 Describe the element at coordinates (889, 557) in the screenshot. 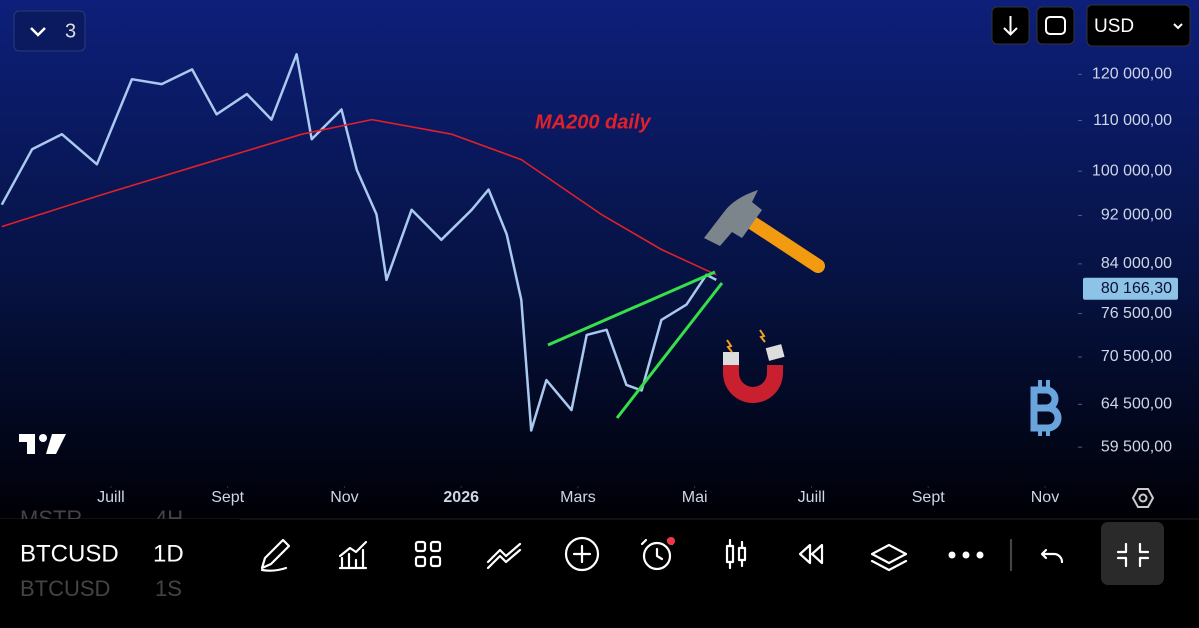

I see `objects-tool` at that location.